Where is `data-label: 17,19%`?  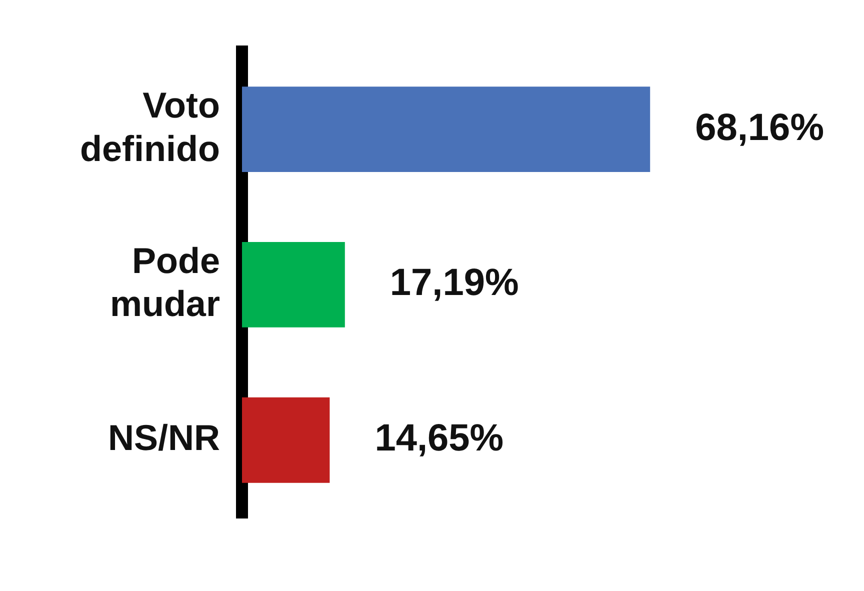 data-label: 17,19% is located at coordinates (454, 283).